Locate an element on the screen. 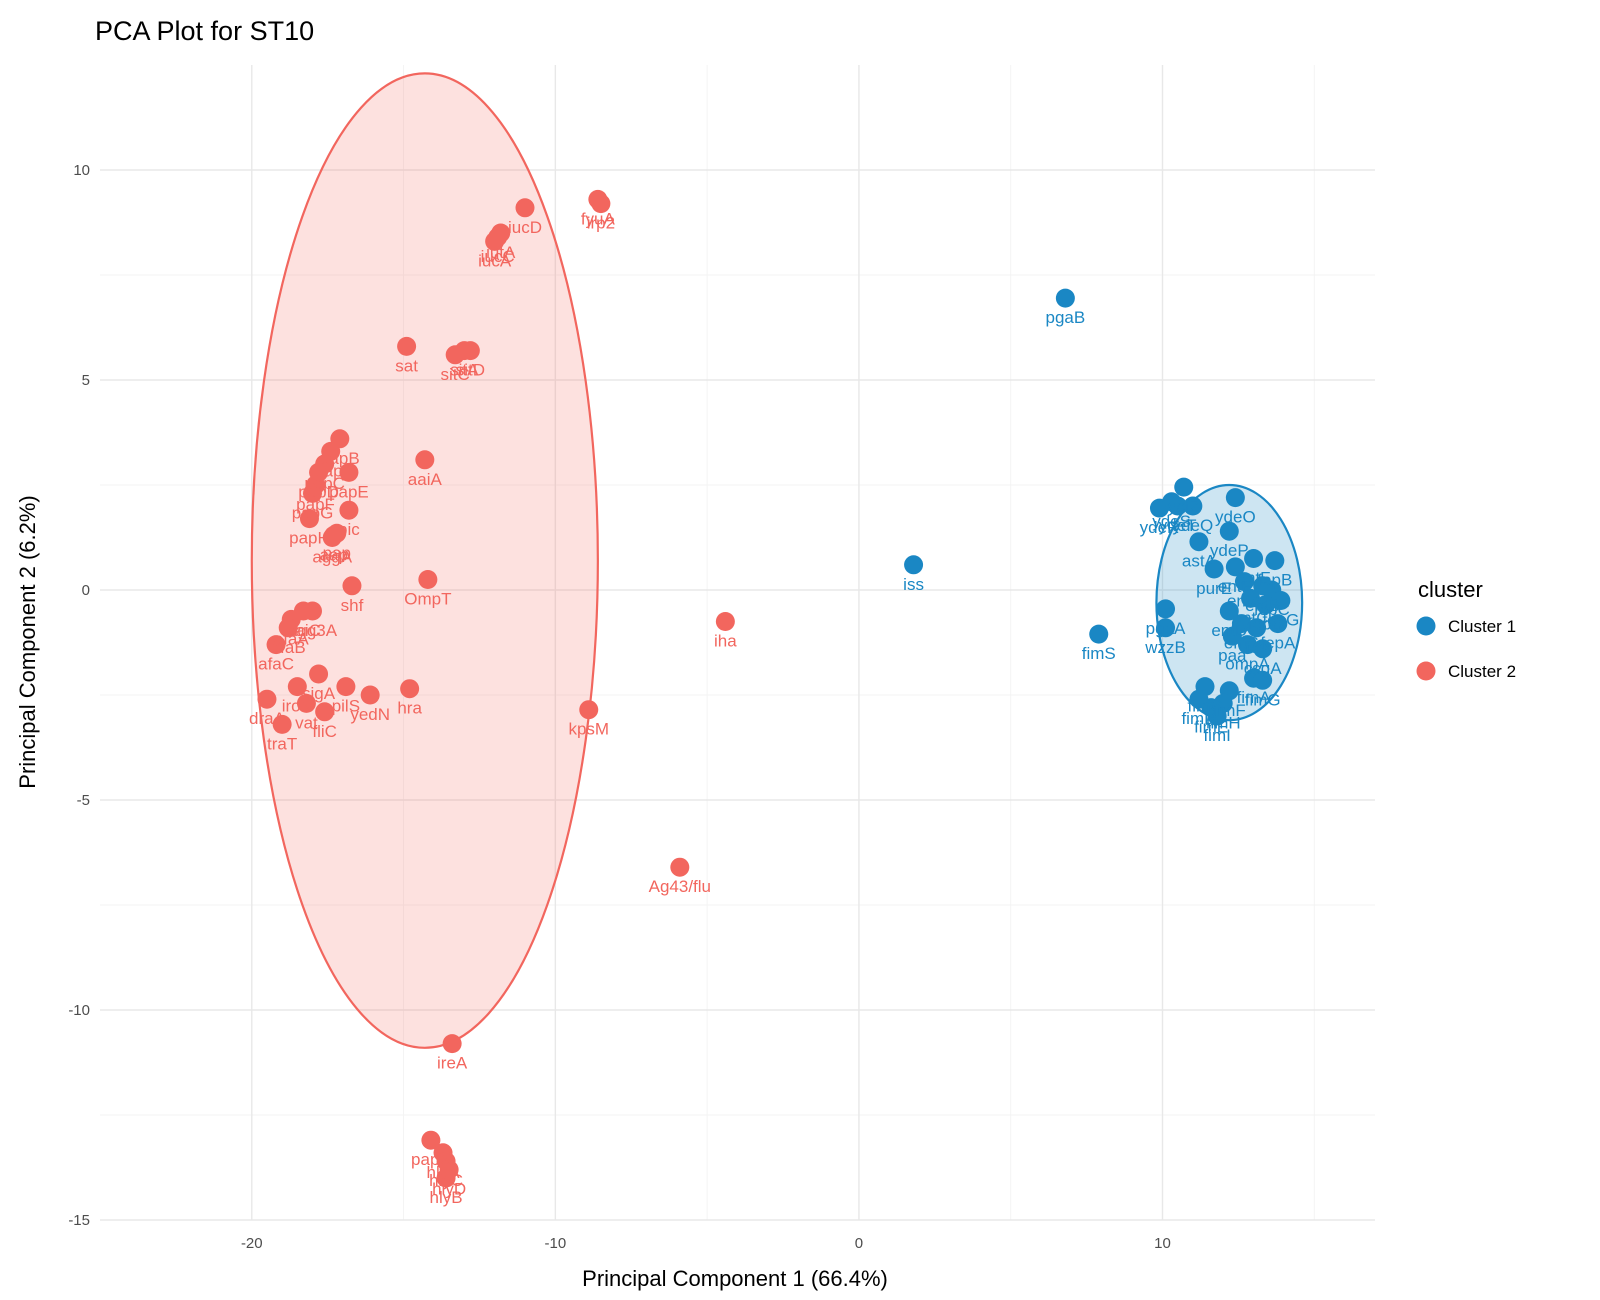  point-label: iucD is located at coordinates (525, 227).